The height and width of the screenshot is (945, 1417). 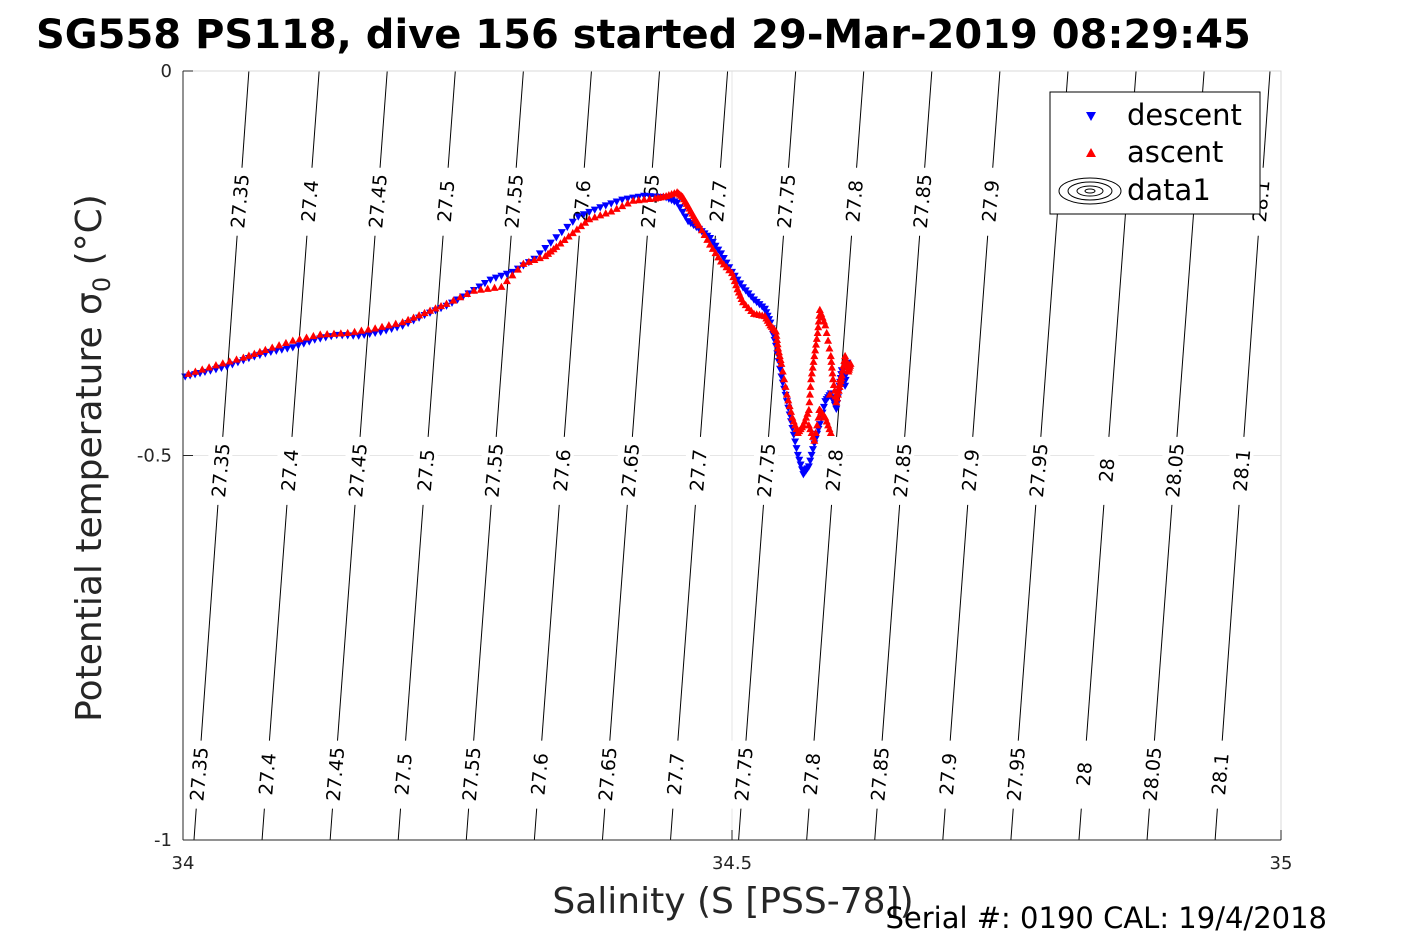 I want to click on data-points, so click(x=518, y=333).